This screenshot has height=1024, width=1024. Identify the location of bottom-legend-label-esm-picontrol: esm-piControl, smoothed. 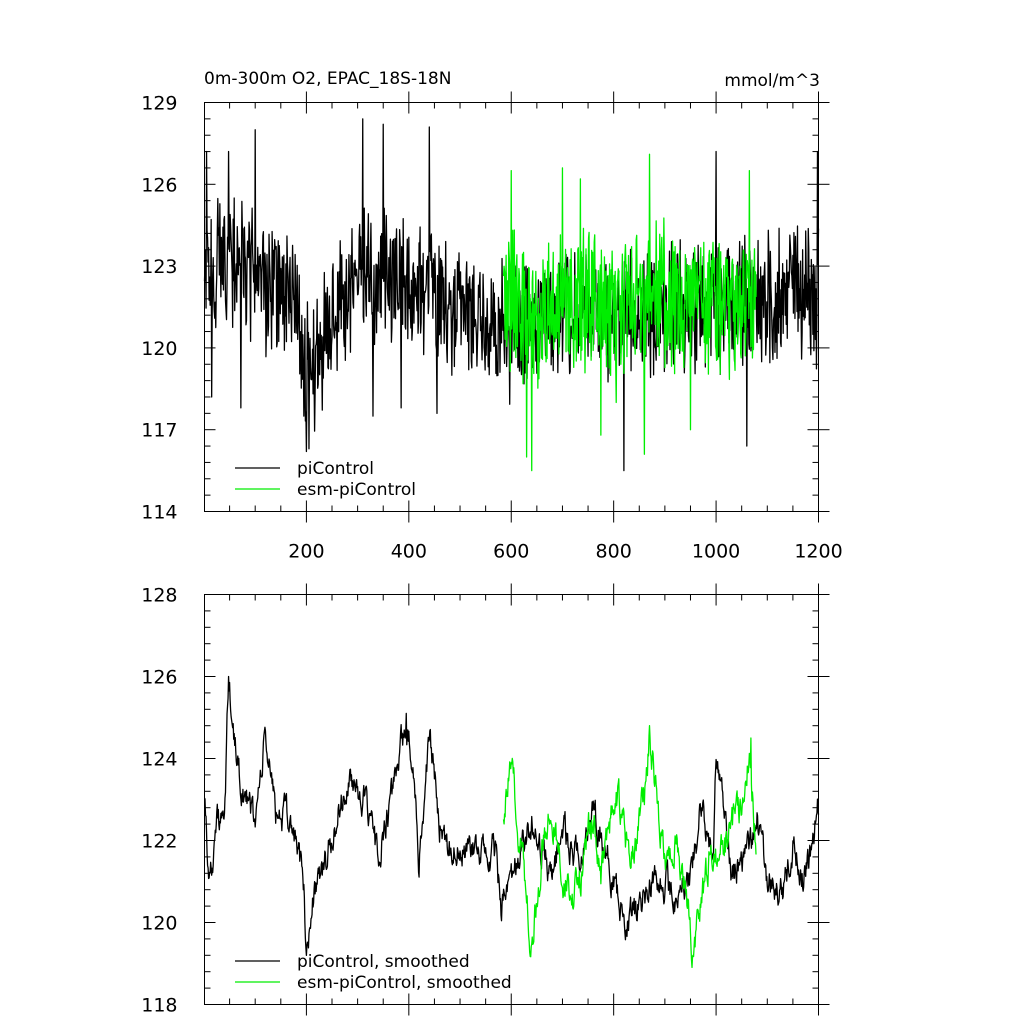
(404, 983).